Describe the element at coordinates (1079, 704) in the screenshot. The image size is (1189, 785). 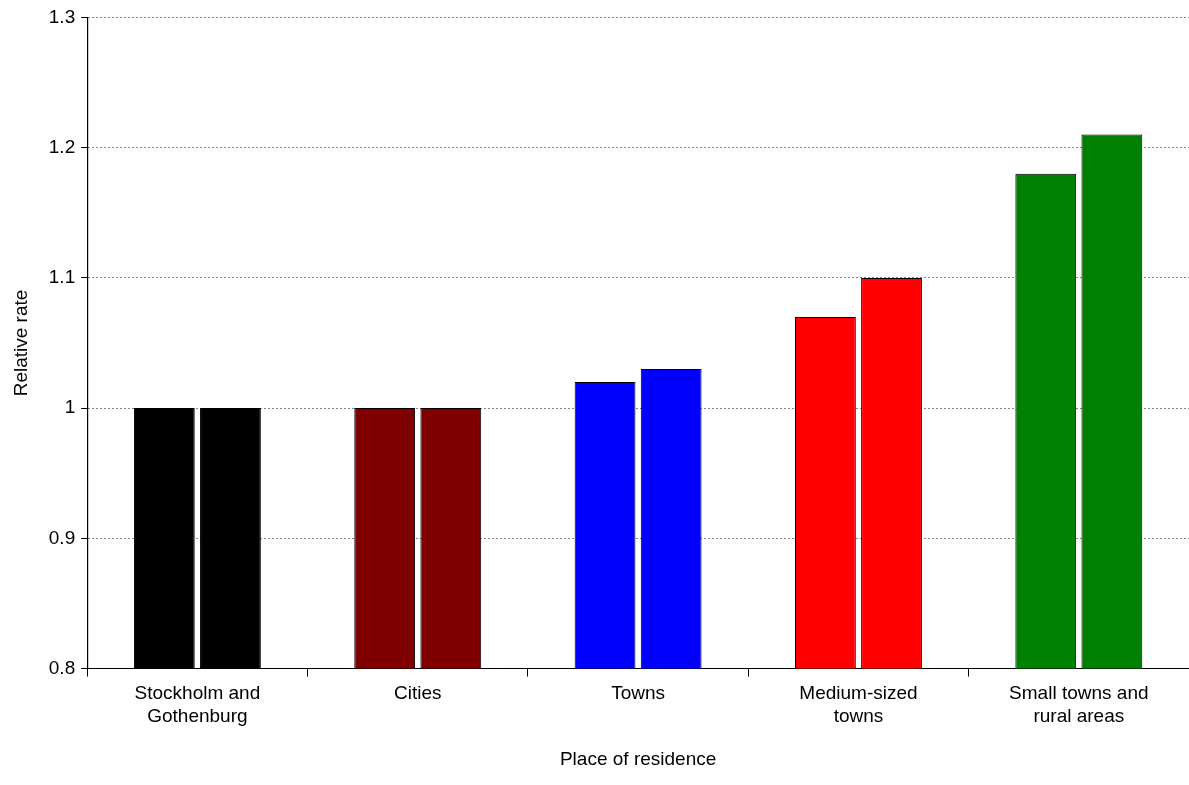
I see `x-tick-label: Small towns and rural areas` at that location.